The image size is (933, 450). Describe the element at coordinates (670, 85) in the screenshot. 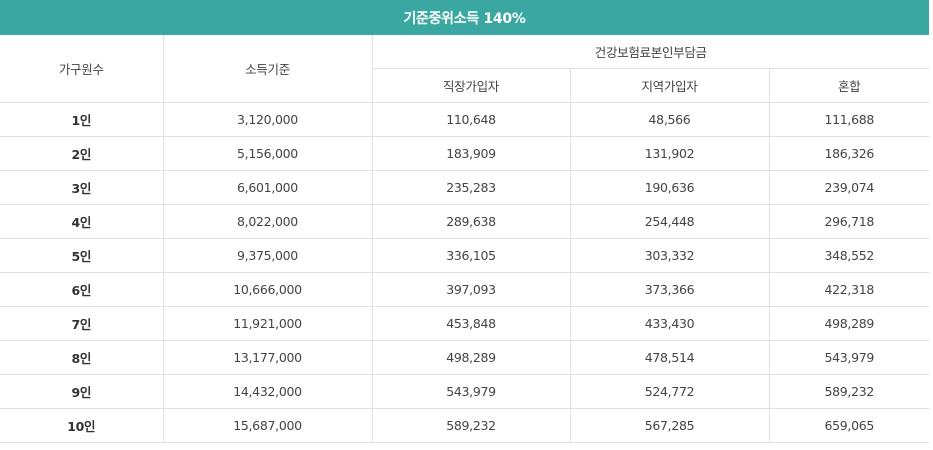

I see `header-regional: 지역가입자` at that location.